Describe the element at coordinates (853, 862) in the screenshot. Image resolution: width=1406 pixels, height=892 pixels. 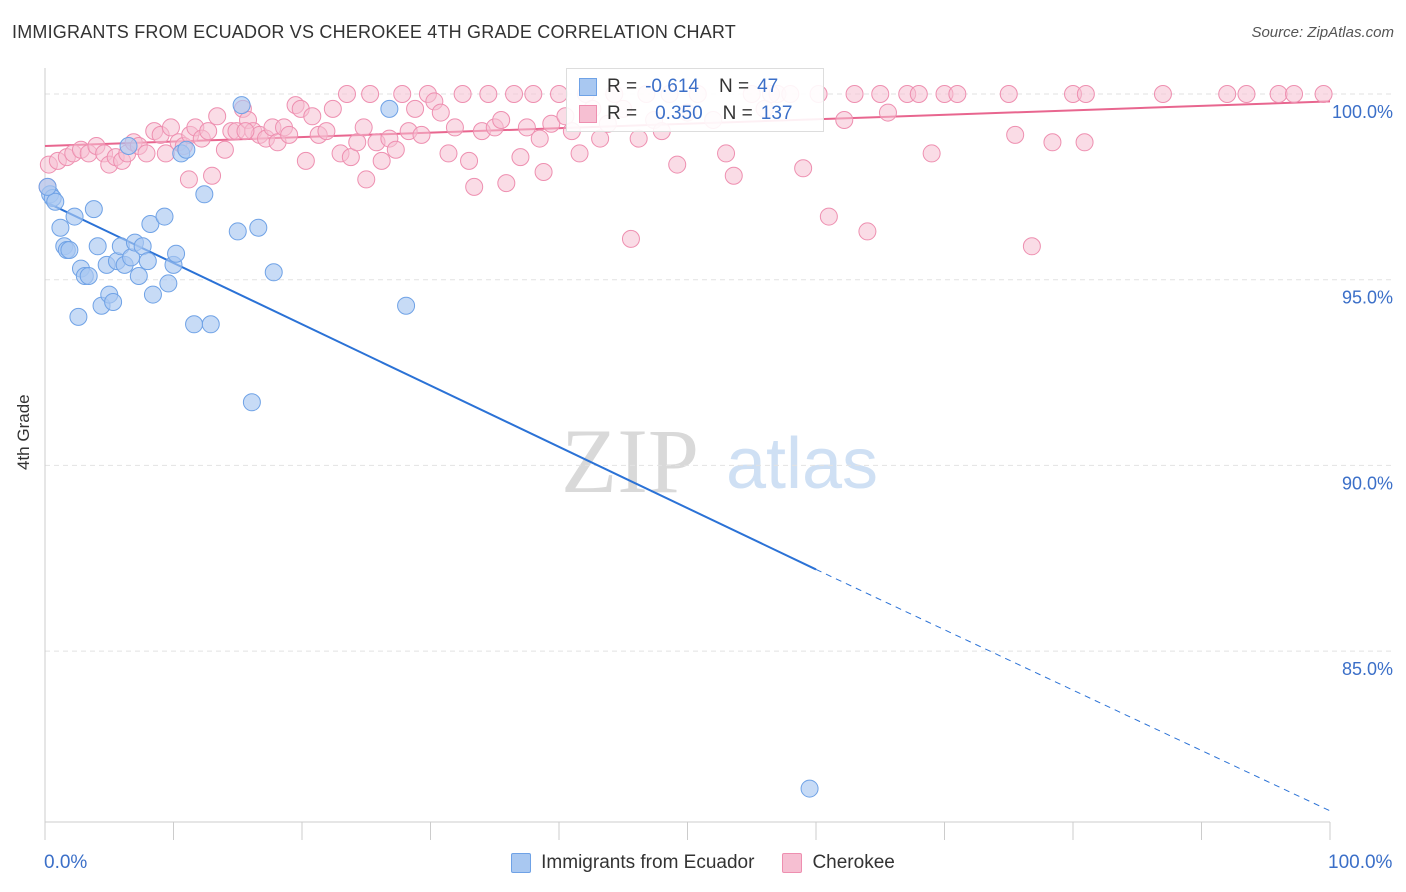
I see `legend-label-cherokee: Cherokee` at that location.